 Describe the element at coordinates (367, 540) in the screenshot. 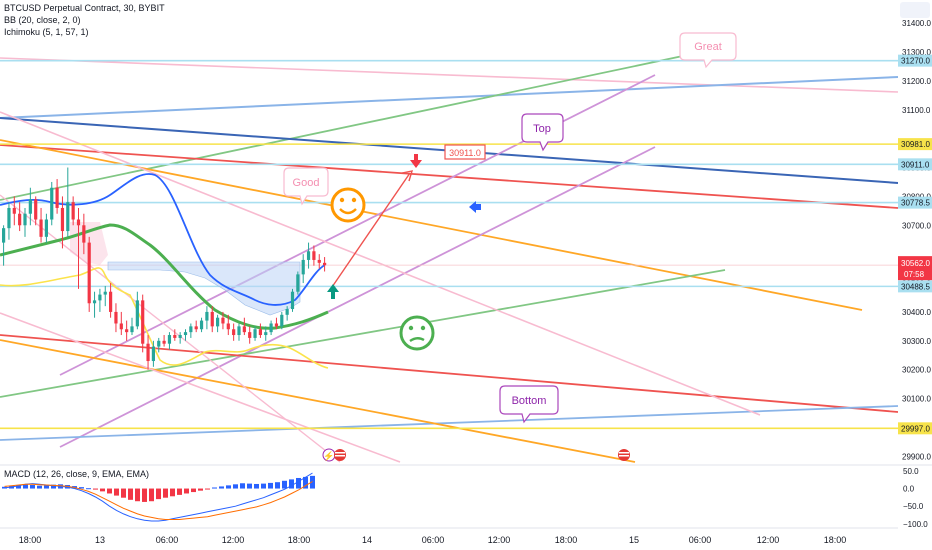

I see `time-tick-label: 14` at that location.